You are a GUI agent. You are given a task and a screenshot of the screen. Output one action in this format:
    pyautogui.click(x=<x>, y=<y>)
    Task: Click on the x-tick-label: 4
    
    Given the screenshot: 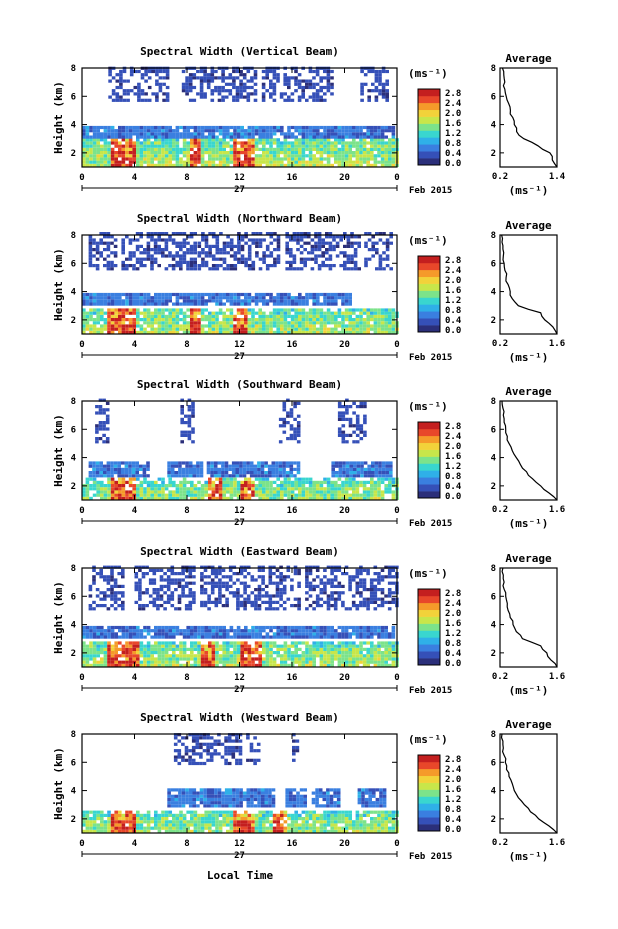 What is the action you would take?
    pyautogui.click(x=135, y=345)
    